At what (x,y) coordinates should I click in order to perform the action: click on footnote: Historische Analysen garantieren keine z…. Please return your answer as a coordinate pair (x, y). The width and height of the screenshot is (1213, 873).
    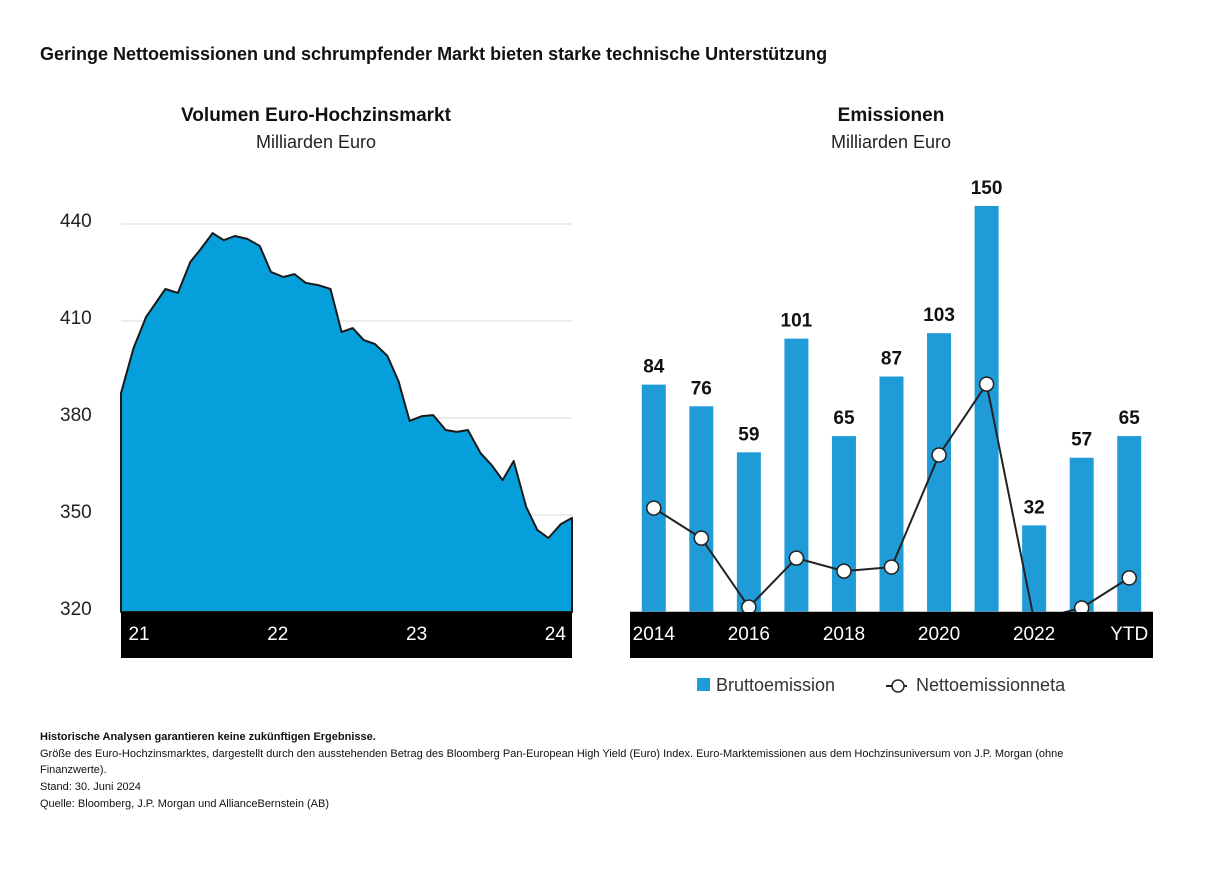
    Looking at the image, I should click on (208, 737).